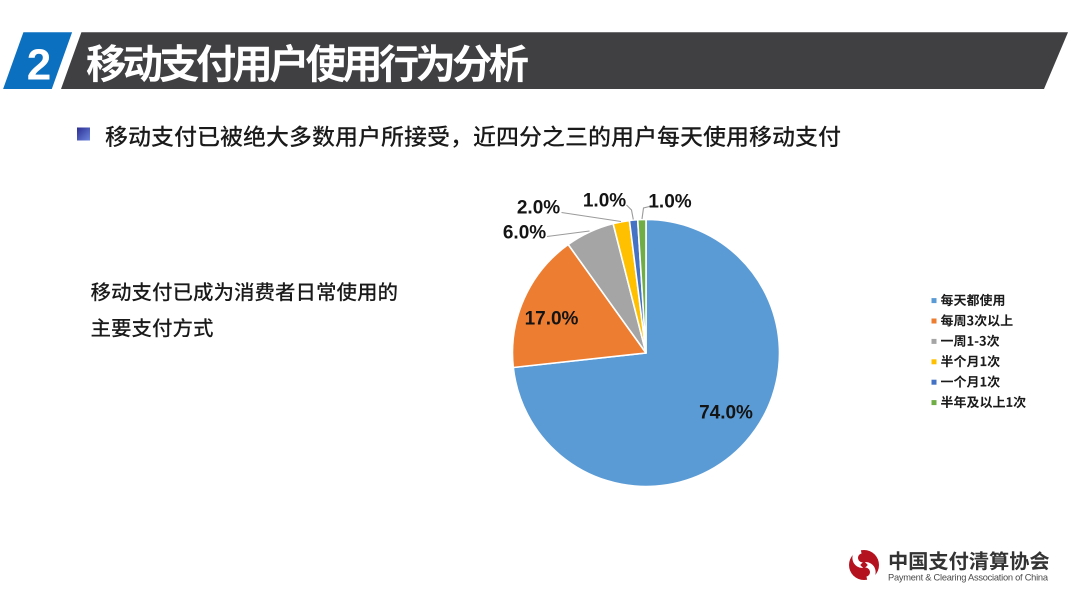 Image resolution: width=1080 pixels, height=613 pixels. What do you see at coordinates (552, 319) in the screenshot?
I see `svg-text: 17.0%` at bounding box center [552, 319].